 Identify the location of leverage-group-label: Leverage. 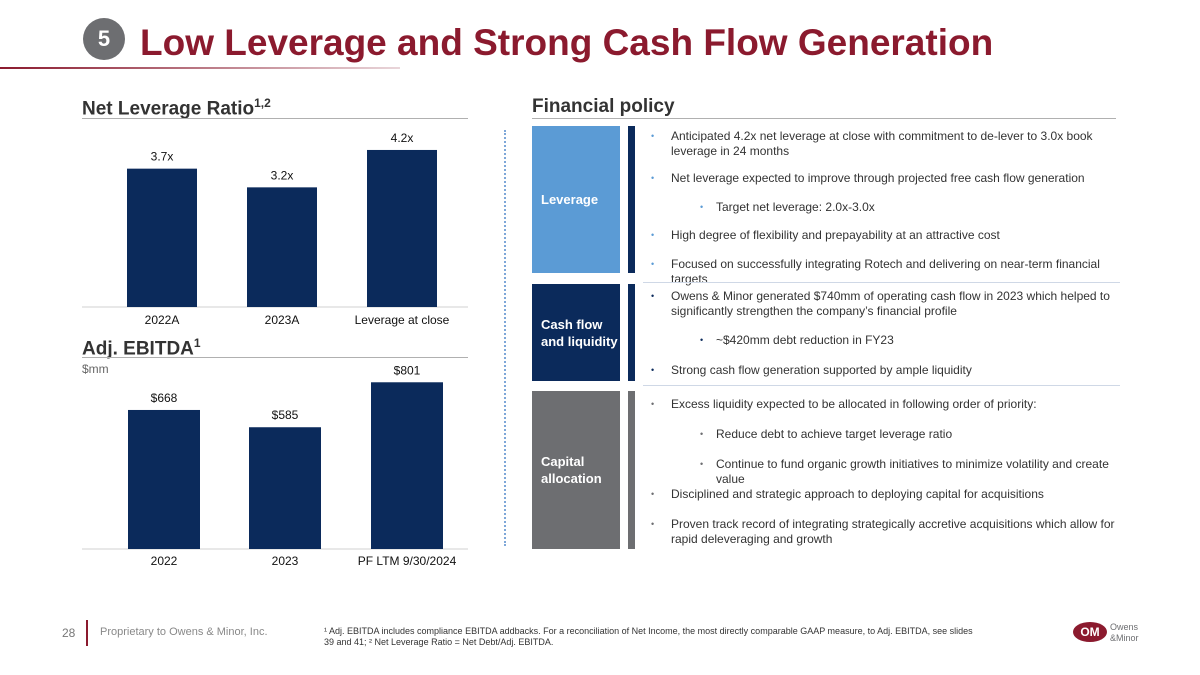
(576, 199).